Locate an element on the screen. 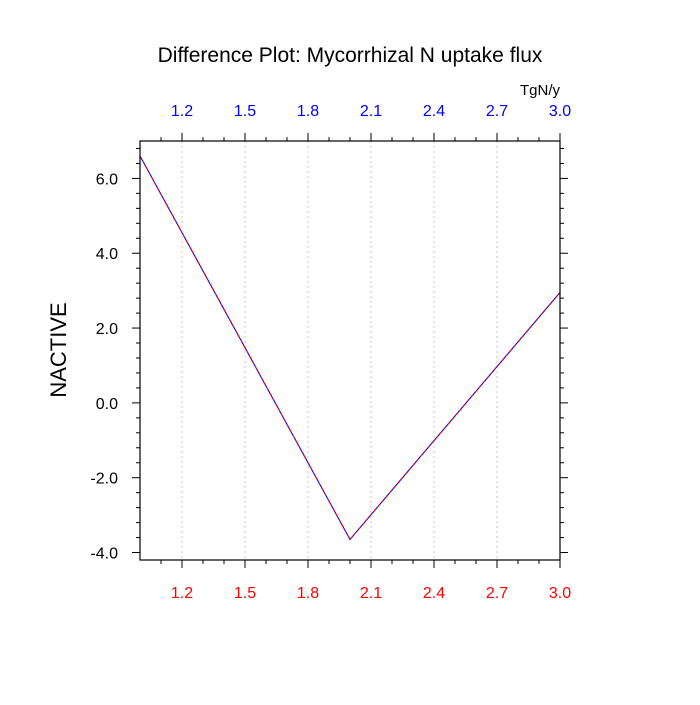  x-tick-label-bottom: 1.5 is located at coordinates (245, 593).